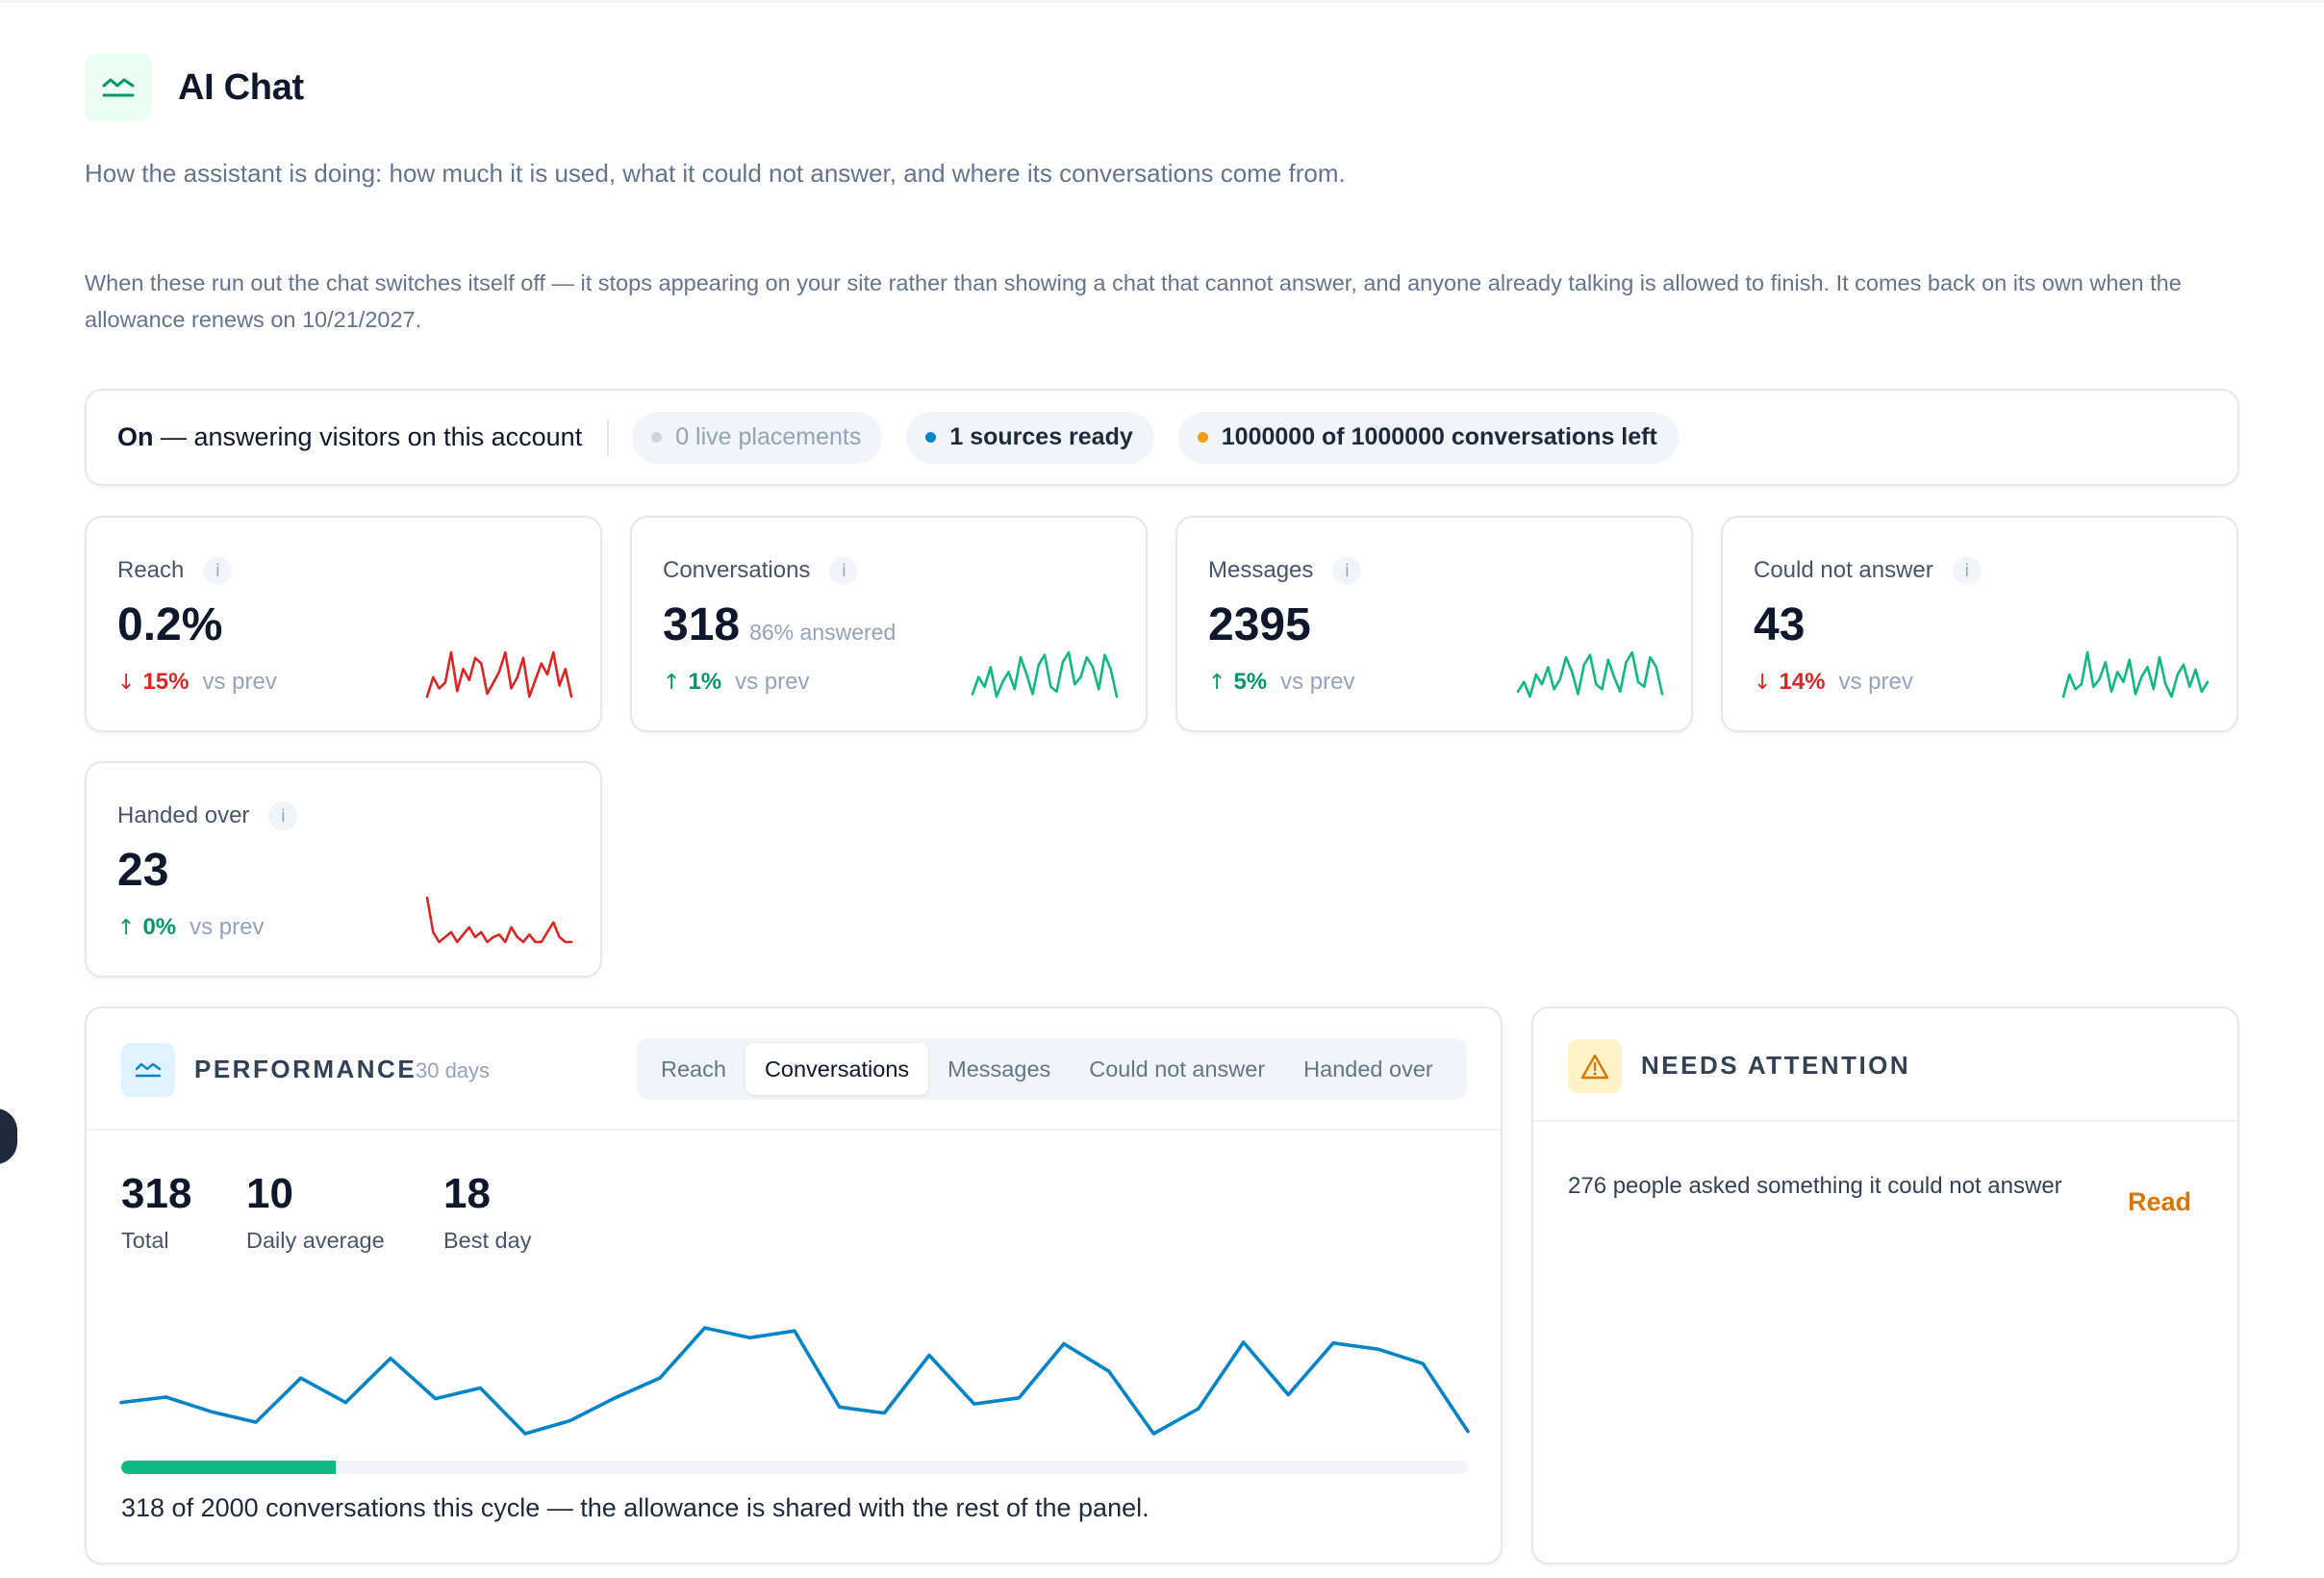  What do you see at coordinates (2159, 1201) in the screenshot?
I see `read-link: Read` at bounding box center [2159, 1201].